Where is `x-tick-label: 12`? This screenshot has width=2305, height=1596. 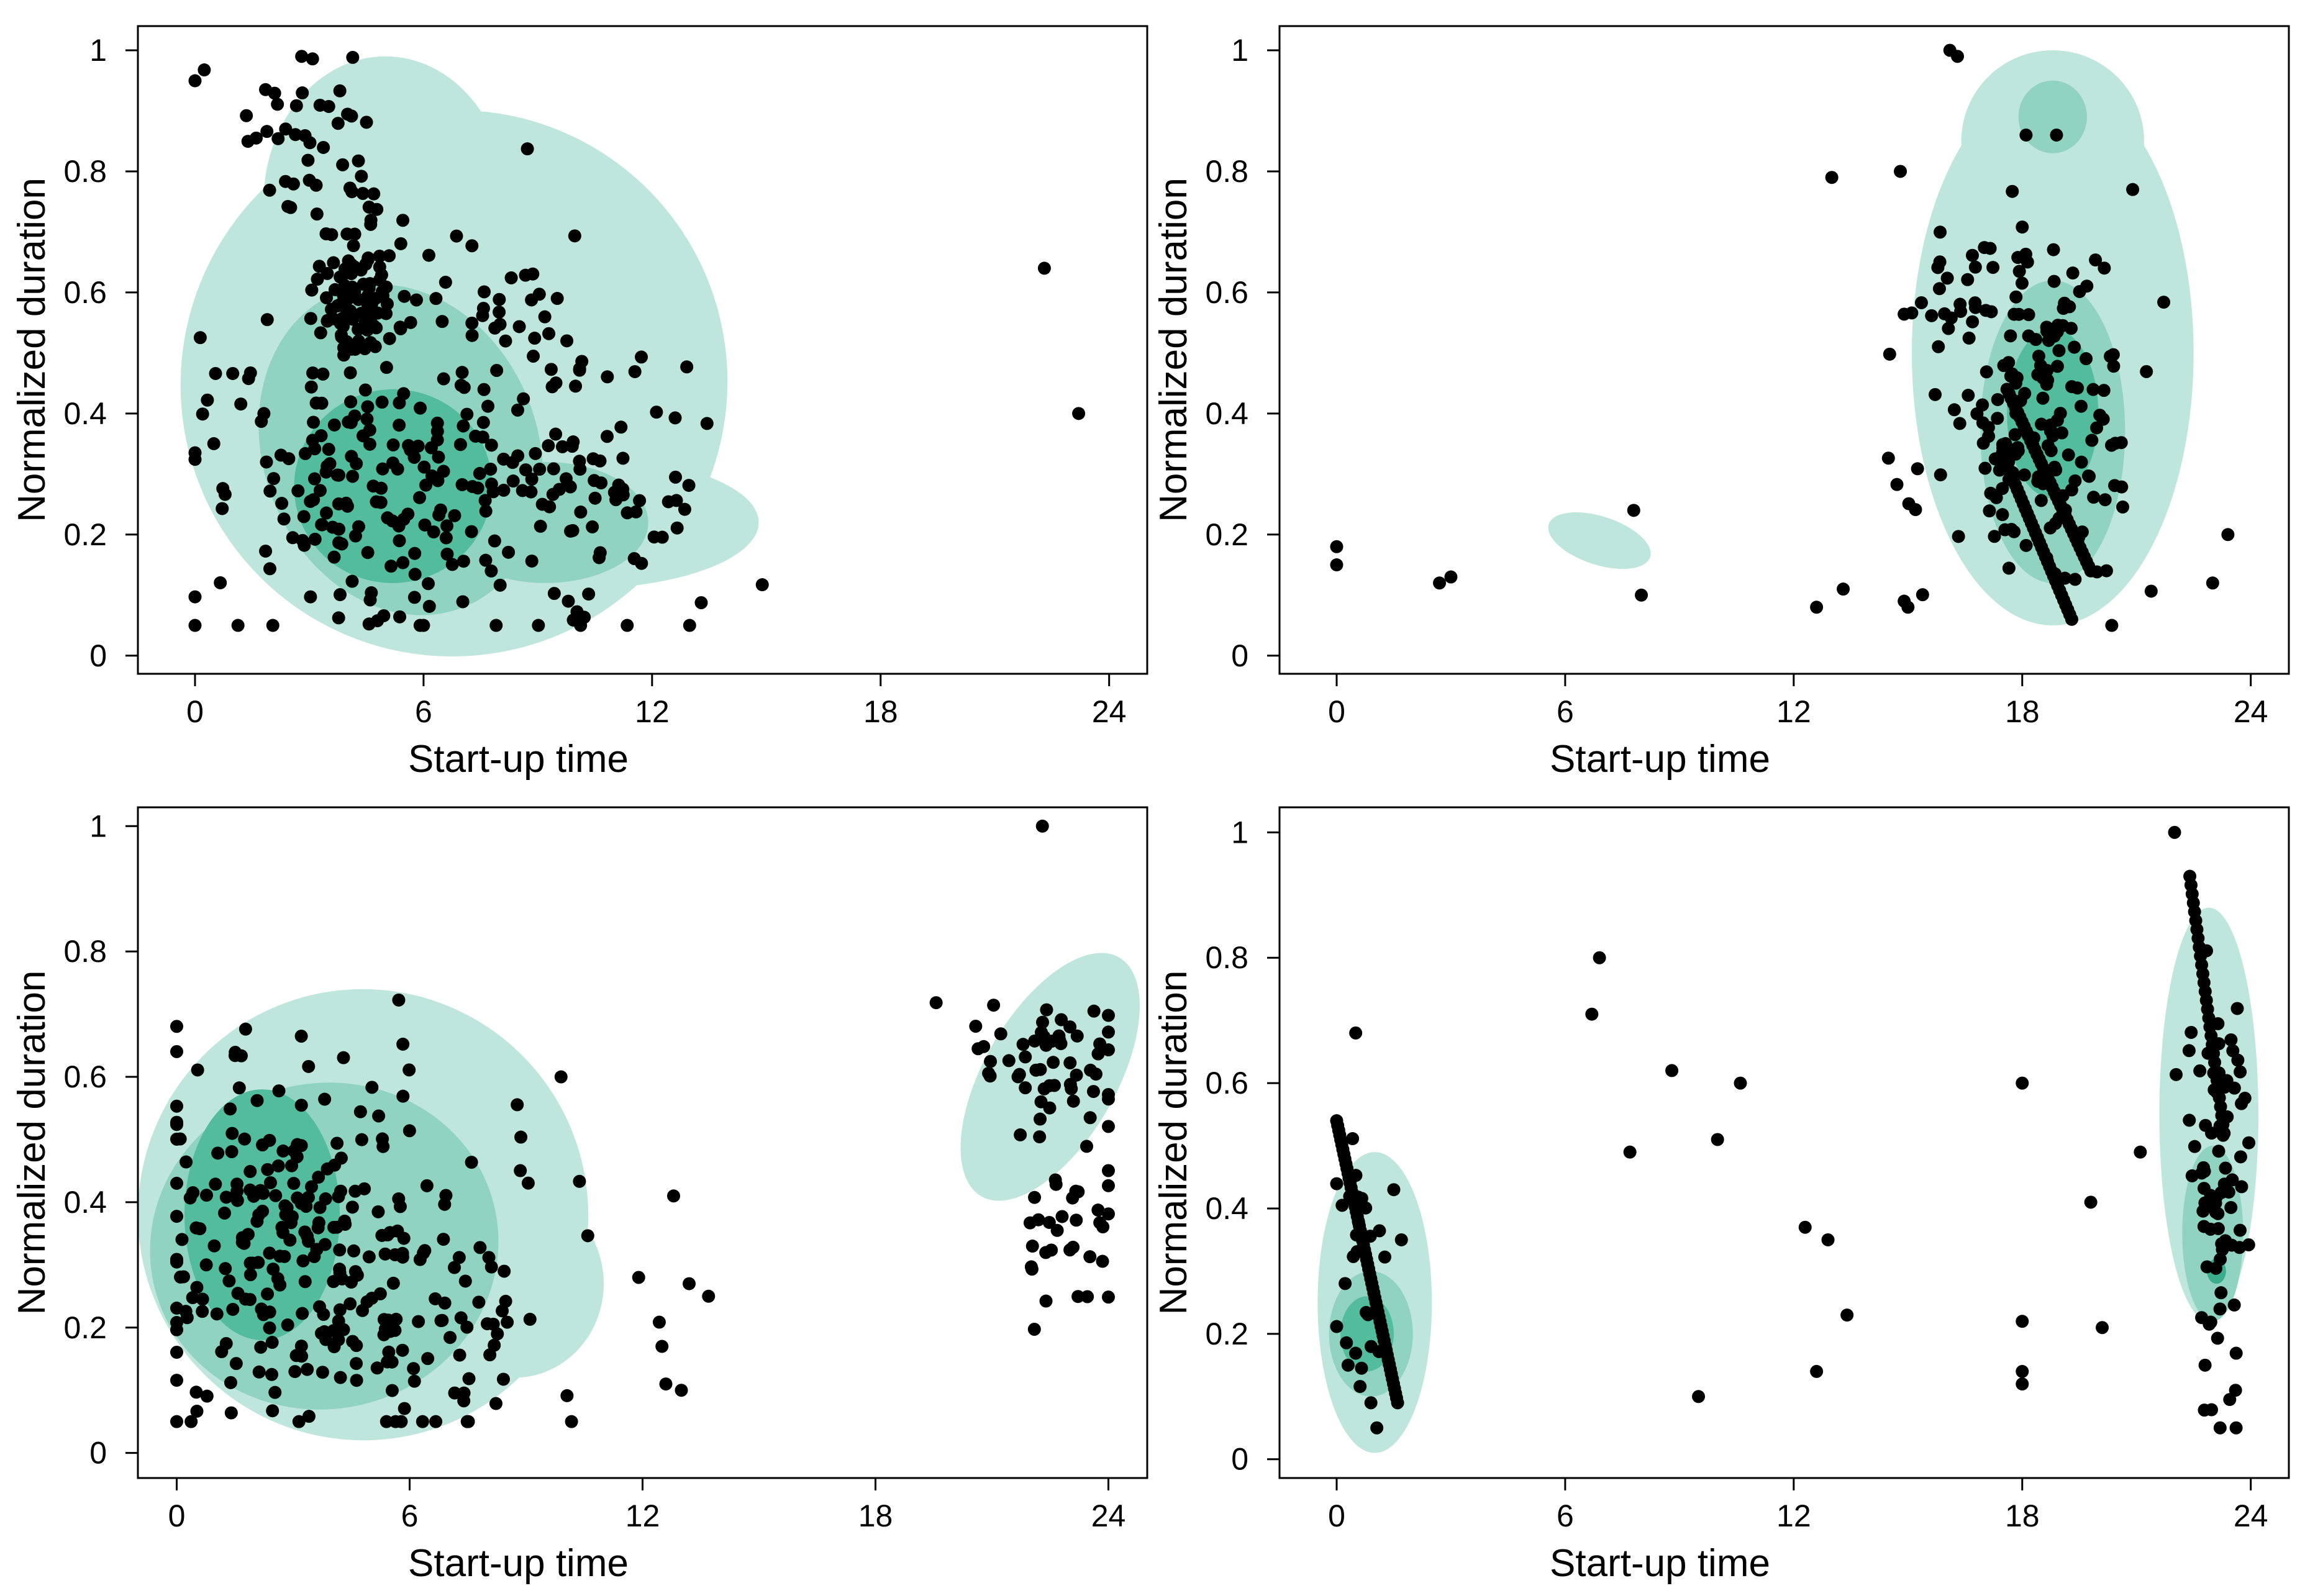 x-tick-label: 12 is located at coordinates (652, 711).